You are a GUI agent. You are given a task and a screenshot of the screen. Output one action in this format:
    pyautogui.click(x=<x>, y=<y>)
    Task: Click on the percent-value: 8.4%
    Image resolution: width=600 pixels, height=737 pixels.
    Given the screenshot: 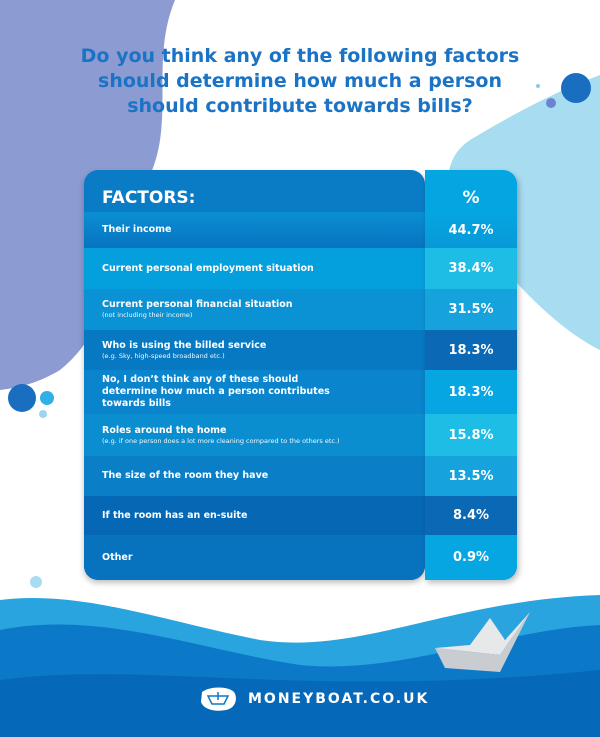 What is the action you would take?
    pyautogui.click(x=471, y=515)
    